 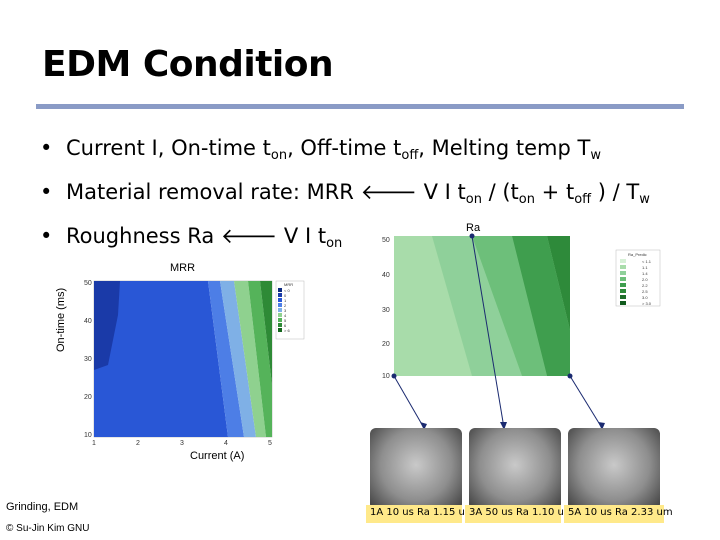 What do you see at coordinates (645, 267) in the screenshot?
I see `ra-legend-row: 1.1` at bounding box center [645, 267].